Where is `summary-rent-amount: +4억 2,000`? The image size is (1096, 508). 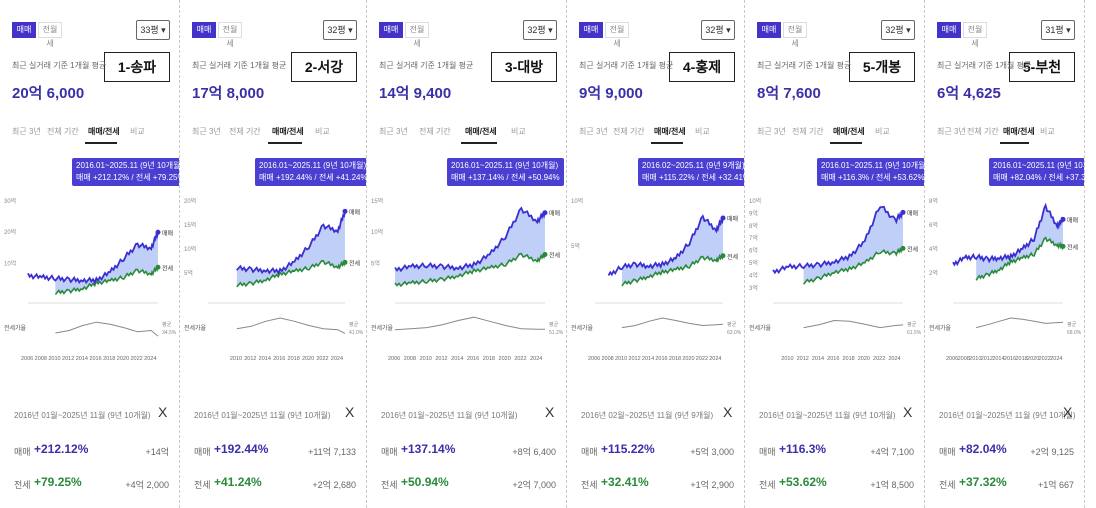 summary-rent-amount: +4억 2,000 is located at coordinates (147, 485).